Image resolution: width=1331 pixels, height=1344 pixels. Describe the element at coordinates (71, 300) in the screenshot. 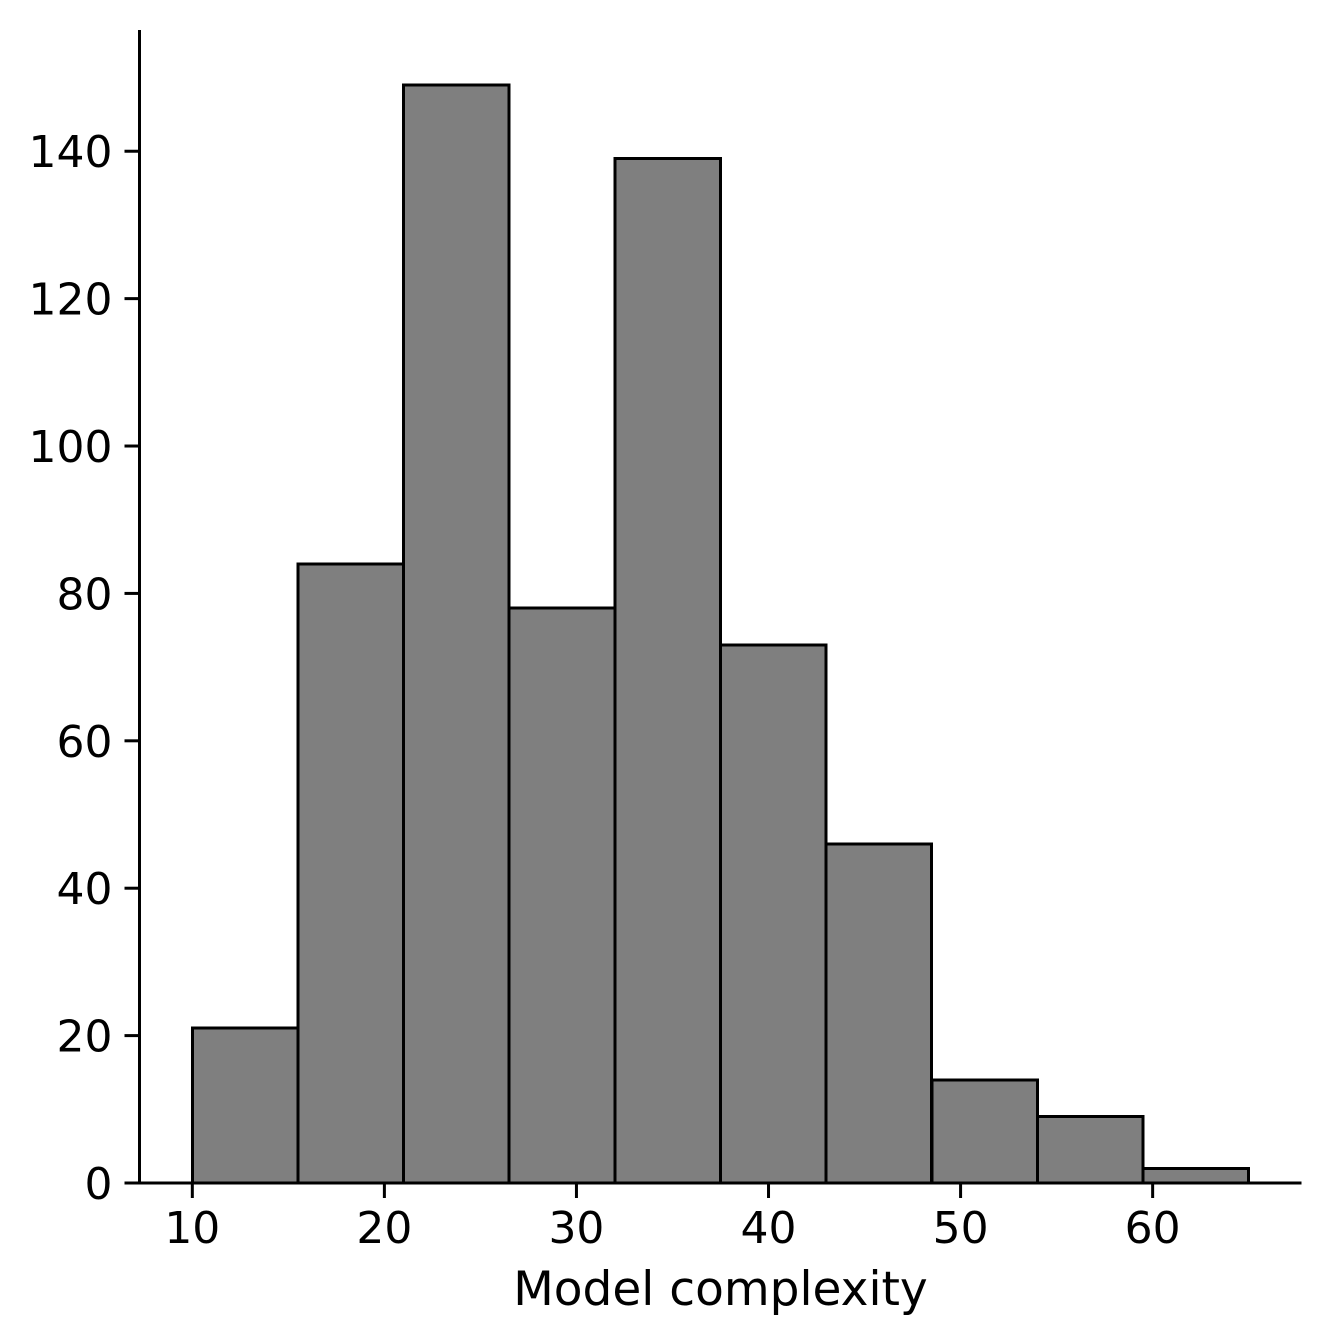

I see `y-tick-label: 120` at that location.